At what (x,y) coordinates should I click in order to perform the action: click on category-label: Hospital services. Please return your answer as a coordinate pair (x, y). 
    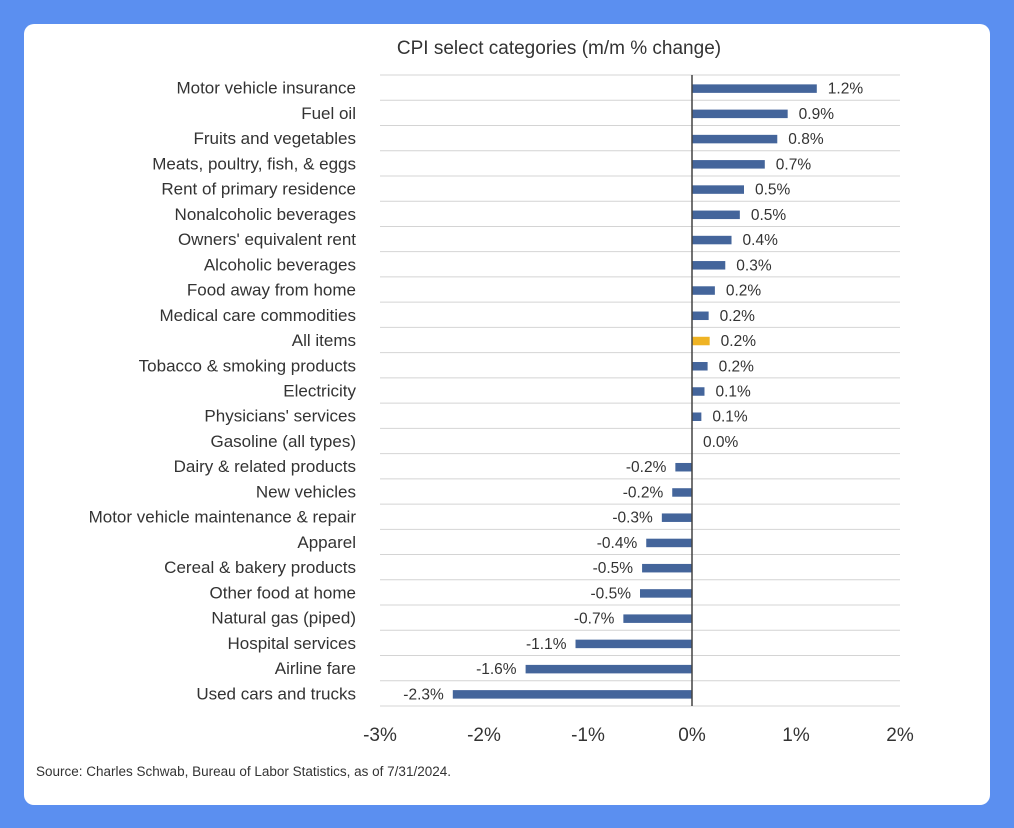
    Looking at the image, I should click on (292, 643).